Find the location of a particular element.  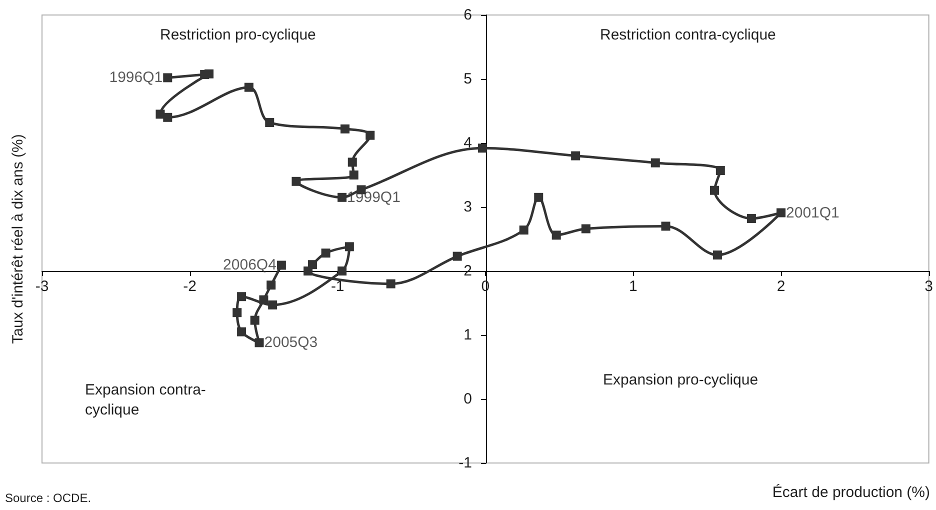

y-axis-title: Taux d'intérêt réel à dix ans (%) is located at coordinates (18, 239).